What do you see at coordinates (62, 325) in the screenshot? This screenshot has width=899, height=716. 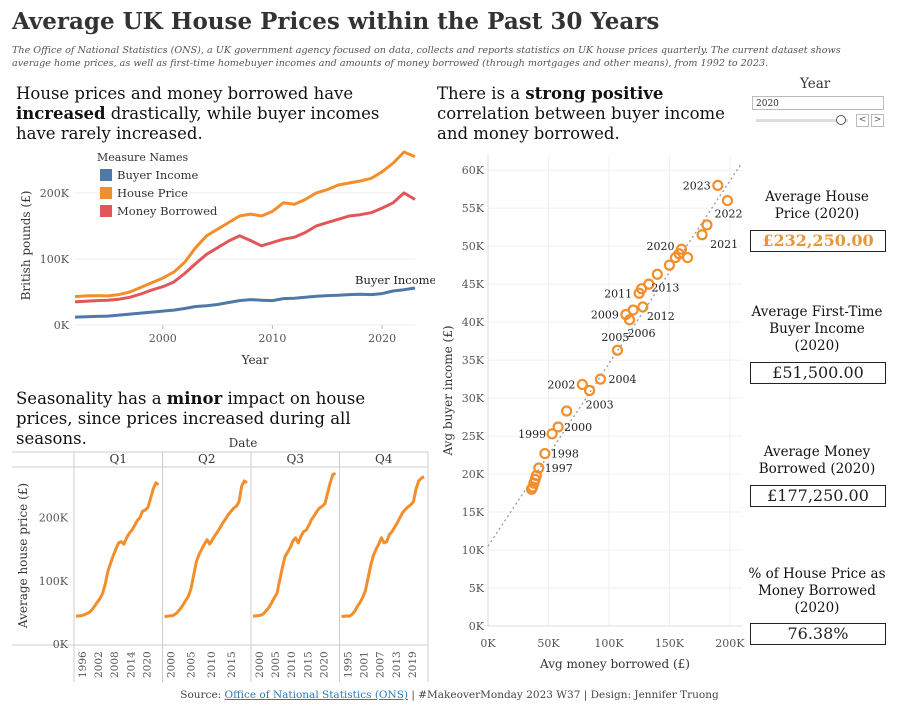 I see `trend-y-tick-label: 0K` at bounding box center [62, 325].